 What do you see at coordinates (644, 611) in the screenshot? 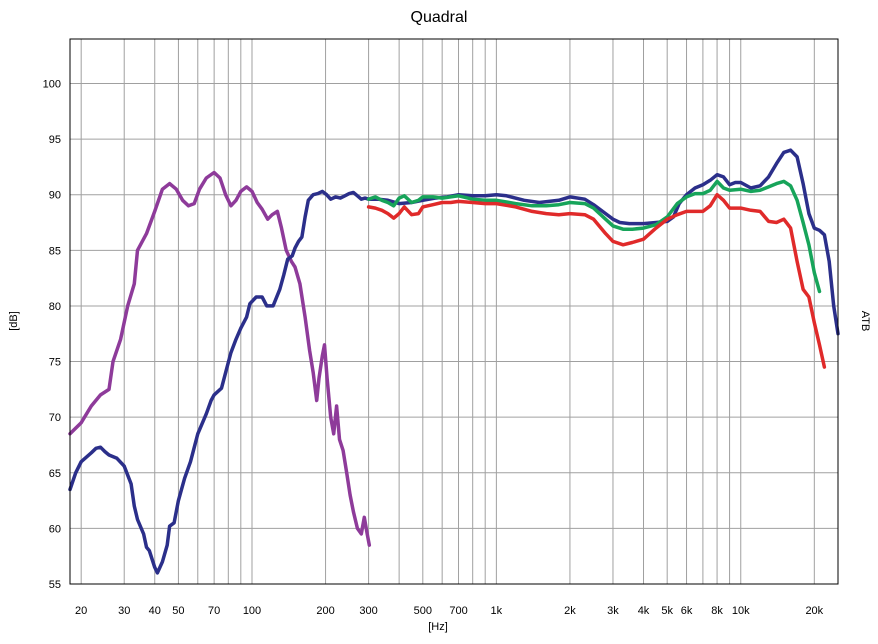
I see `x-tick-label: 4k` at bounding box center [644, 611].